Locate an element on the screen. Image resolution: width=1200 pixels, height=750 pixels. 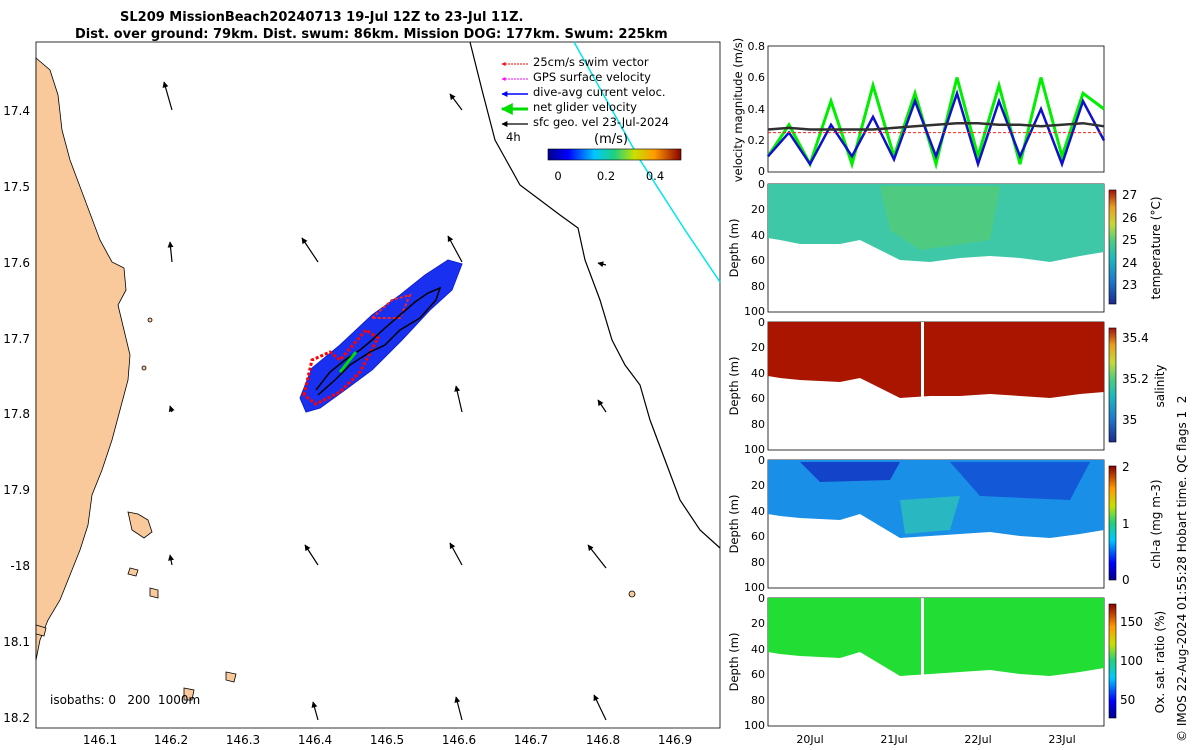
time-tick: 20Jul is located at coordinates (809, 739).